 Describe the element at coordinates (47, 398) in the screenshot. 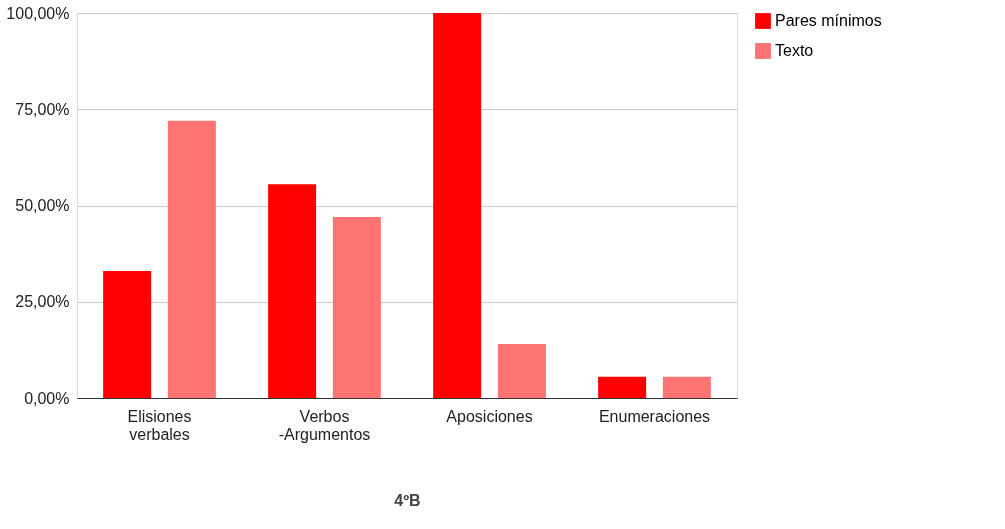

I see `y-tick-label: 0,00%` at that location.